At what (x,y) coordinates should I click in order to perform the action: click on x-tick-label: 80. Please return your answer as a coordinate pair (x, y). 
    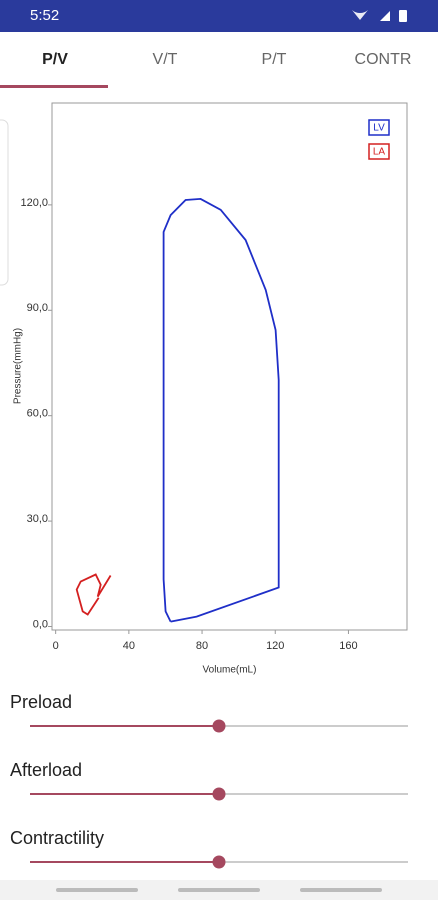
    Looking at the image, I should click on (202, 646).